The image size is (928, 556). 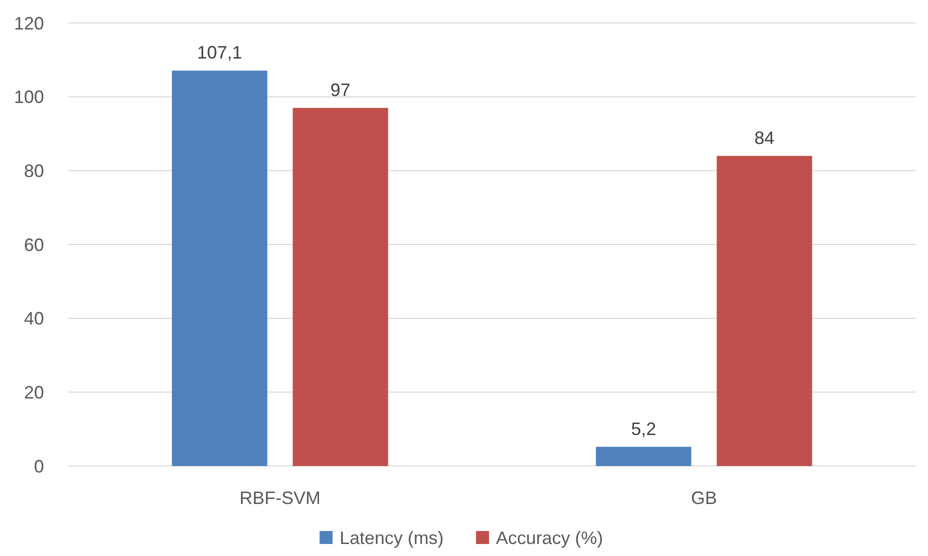 I want to click on x-tick-label: RBF-SVM, so click(x=280, y=498).